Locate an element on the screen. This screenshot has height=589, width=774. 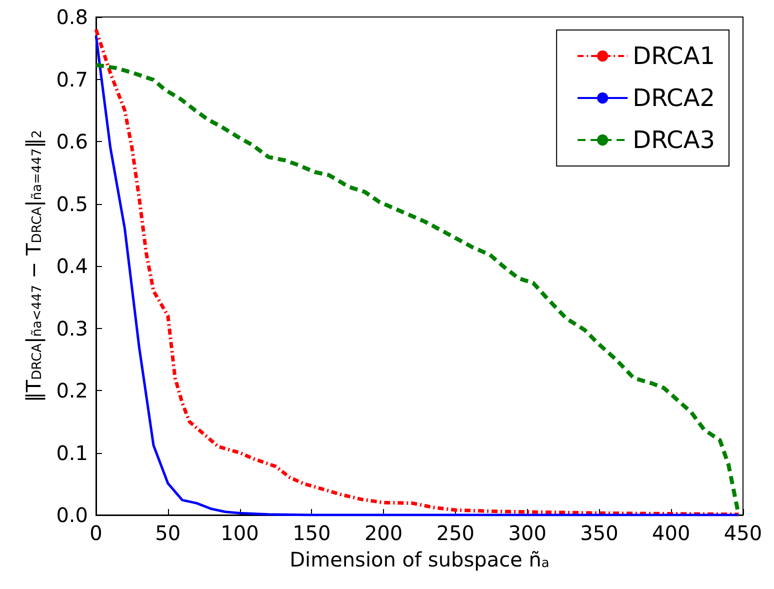
x-tick-label: 0 is located at coordinates (96, 533).